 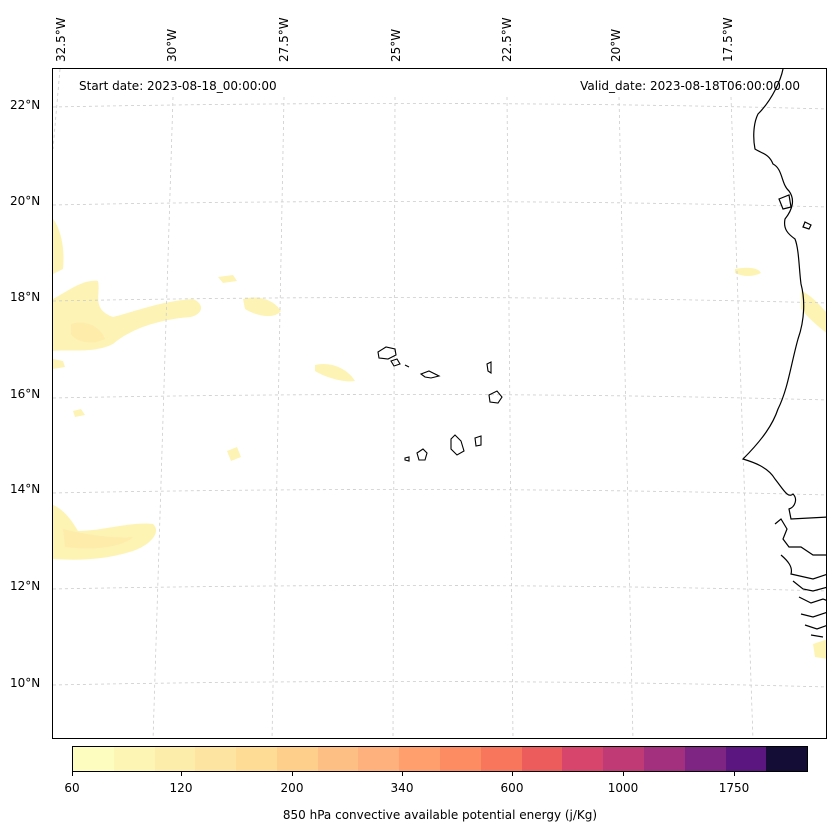 What do you see at coordinates (396, 45) in the screenshot?
I see `lon-label: 25°W` at bounding box center [396, 45].